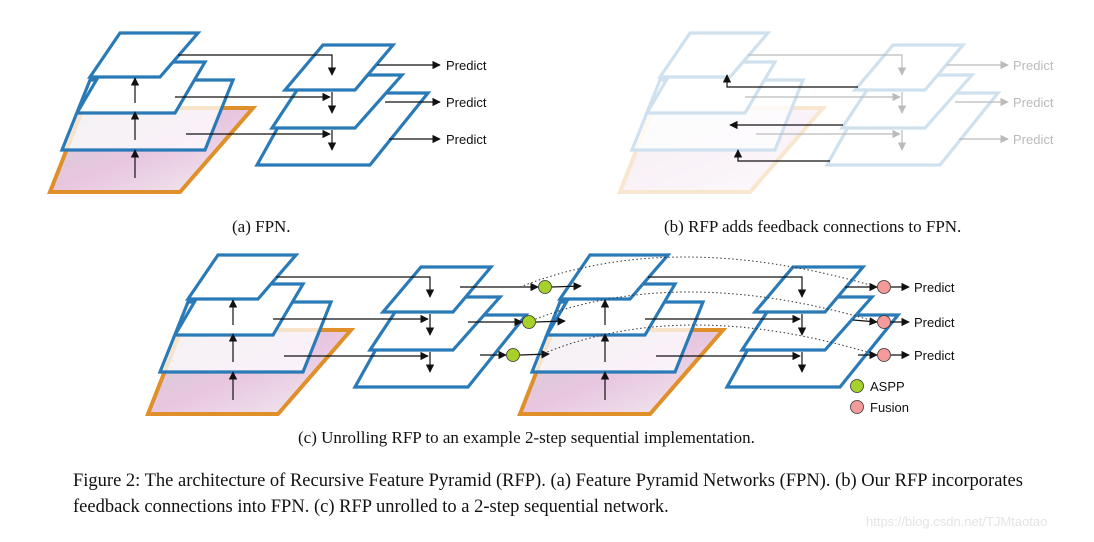 This screenshot has width=1094, height=542. Describe the element at coordinates (957, 521) in the screenshot. I see `watermark: https://blog.csdn.net/TJMtaotao` at that location.